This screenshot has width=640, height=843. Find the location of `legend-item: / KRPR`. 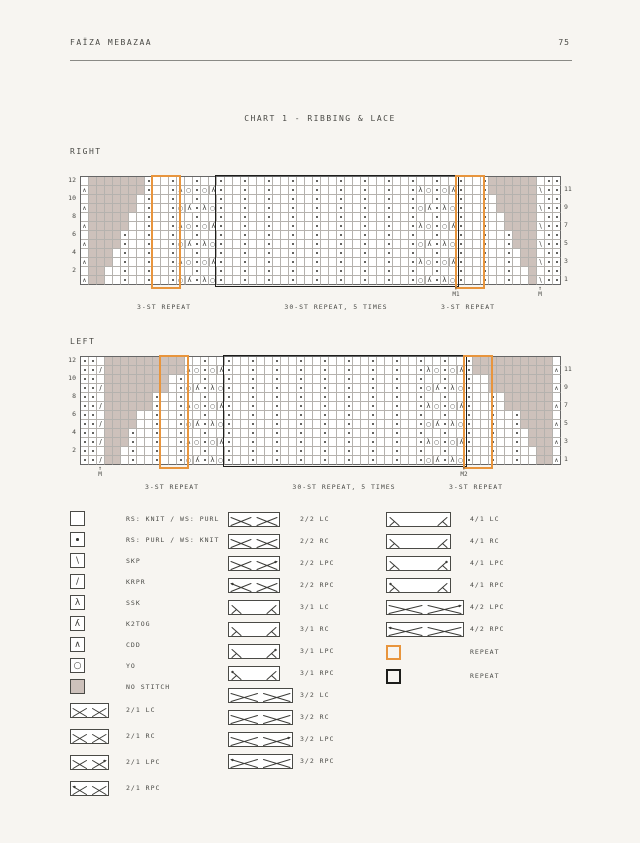

legend-item: / KRPR is located at coordinates (144, 581).